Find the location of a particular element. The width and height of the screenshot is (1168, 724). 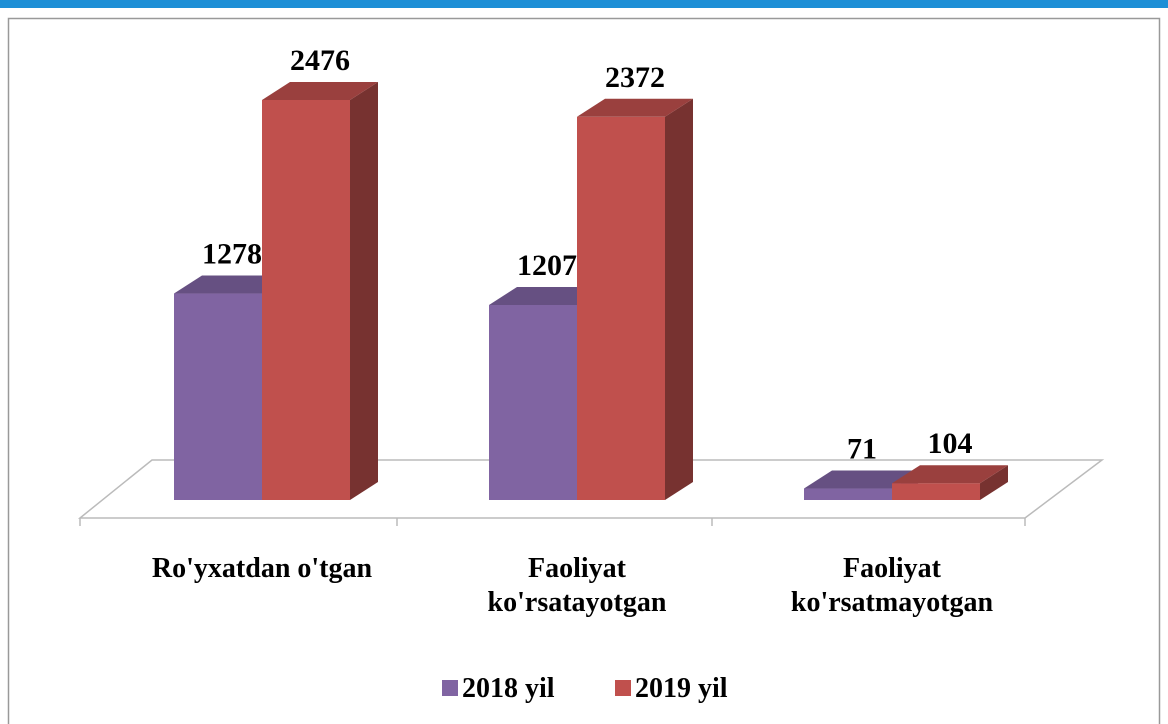

value-label: 2372 is located at coordinates (635, 77).